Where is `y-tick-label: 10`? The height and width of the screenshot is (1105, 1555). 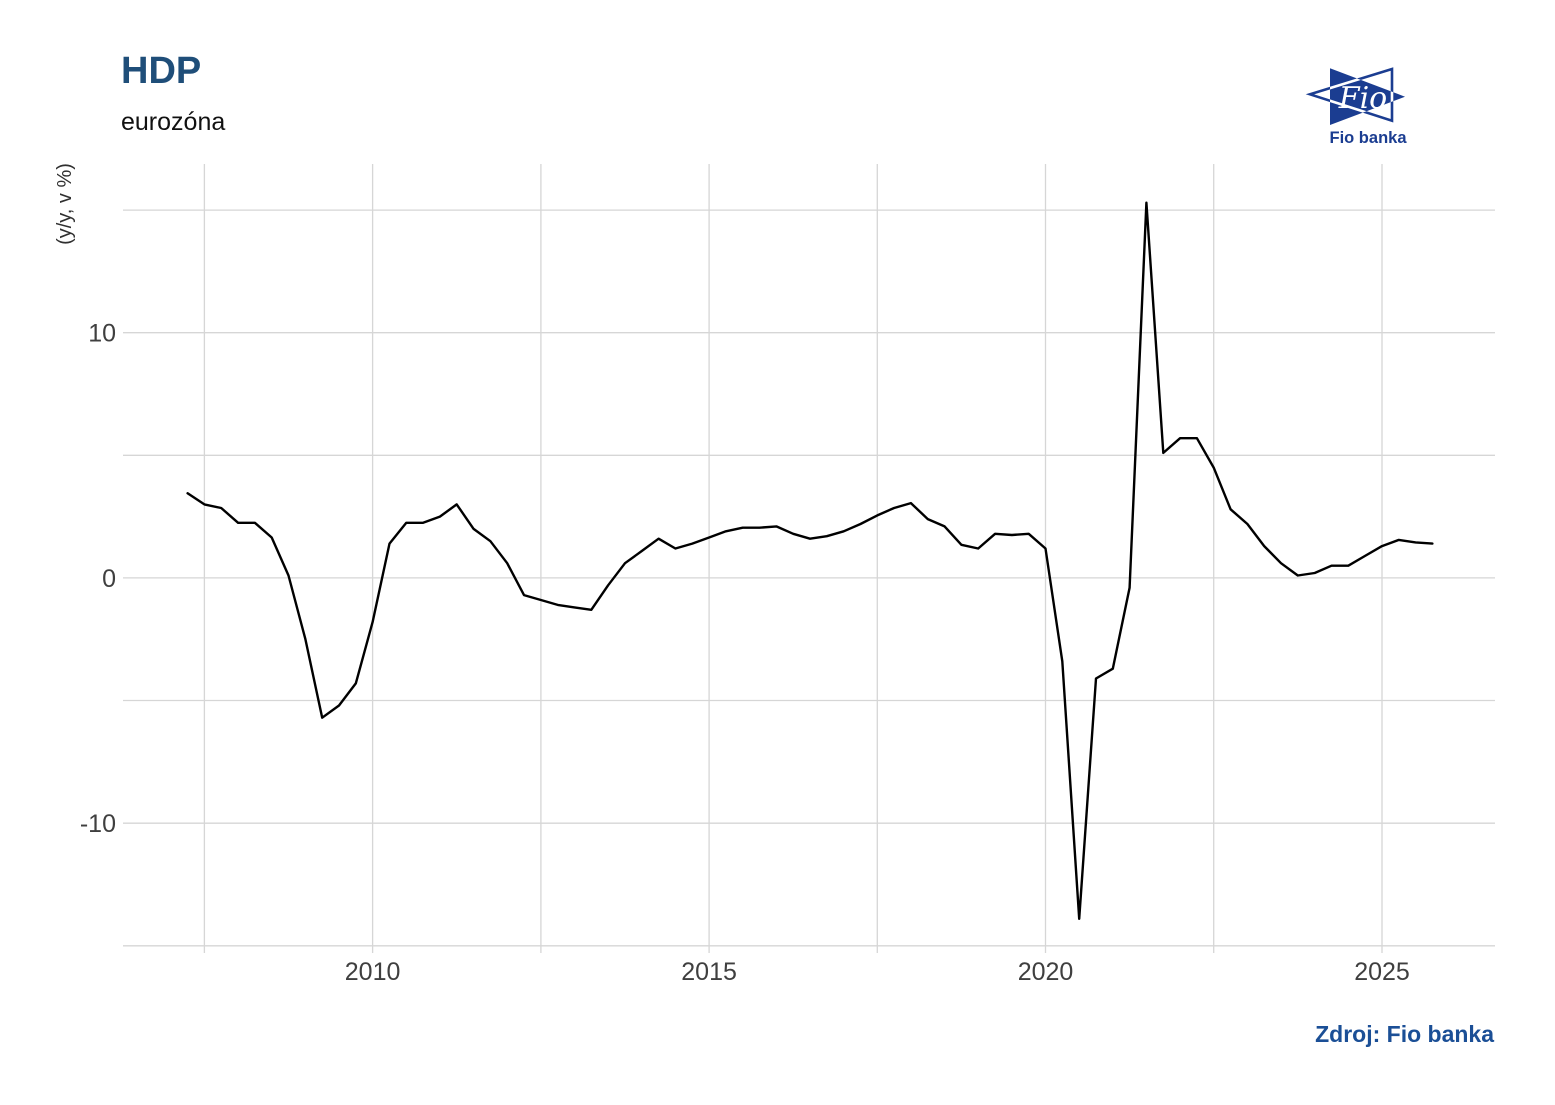 y-tick-label: 10 is located at coordinates (102, 334).